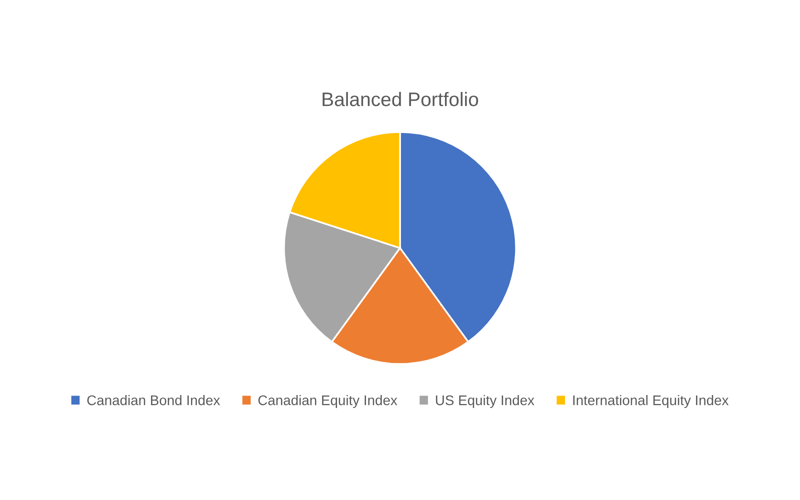 Image resolution: width=800 pixels, height=500 pixels. I want to click on legend-label: Canadian Equity Index, so click(328, 401).